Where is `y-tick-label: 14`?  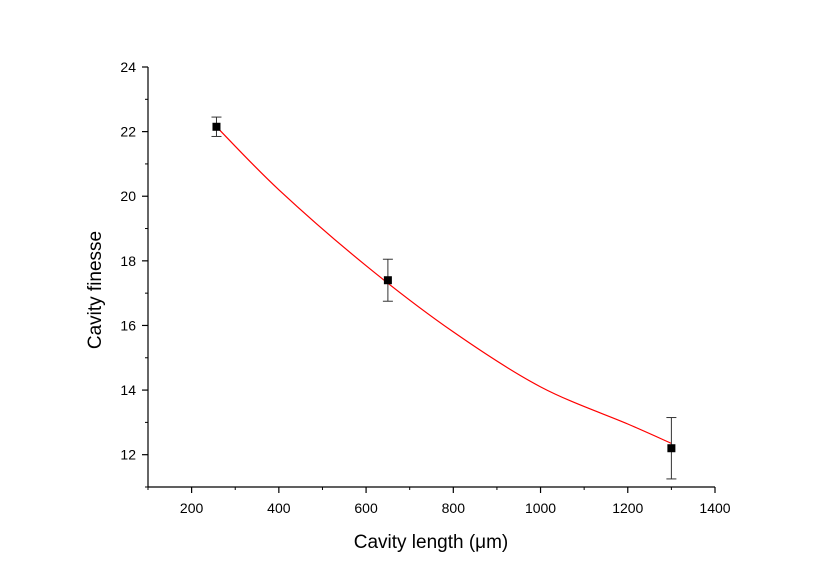 y-tick-label: 14 is located at coordinates (128, 390).